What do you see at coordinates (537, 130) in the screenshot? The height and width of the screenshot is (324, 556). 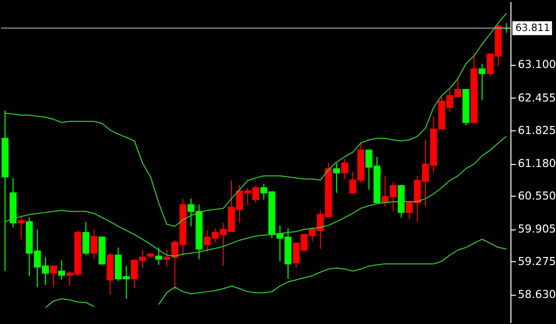 I see `y-tick-label: 61.825` at bounding box center [537, 130].